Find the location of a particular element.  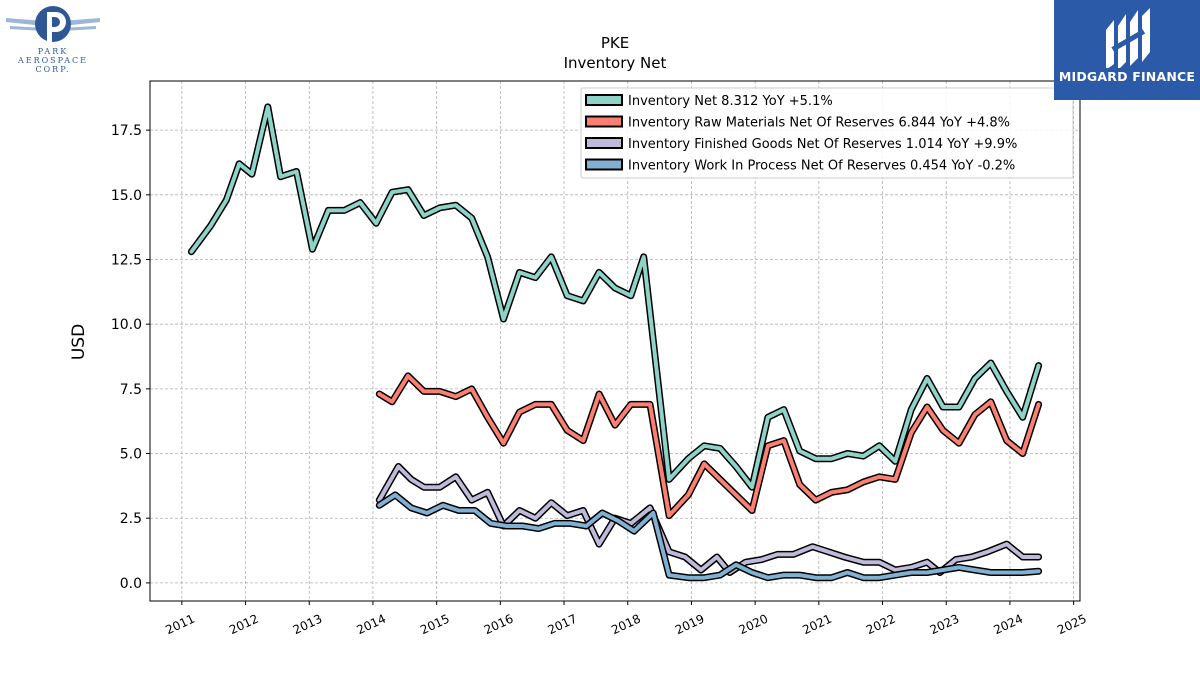

park-line-1: PARK is located at coordinates (53, 51).